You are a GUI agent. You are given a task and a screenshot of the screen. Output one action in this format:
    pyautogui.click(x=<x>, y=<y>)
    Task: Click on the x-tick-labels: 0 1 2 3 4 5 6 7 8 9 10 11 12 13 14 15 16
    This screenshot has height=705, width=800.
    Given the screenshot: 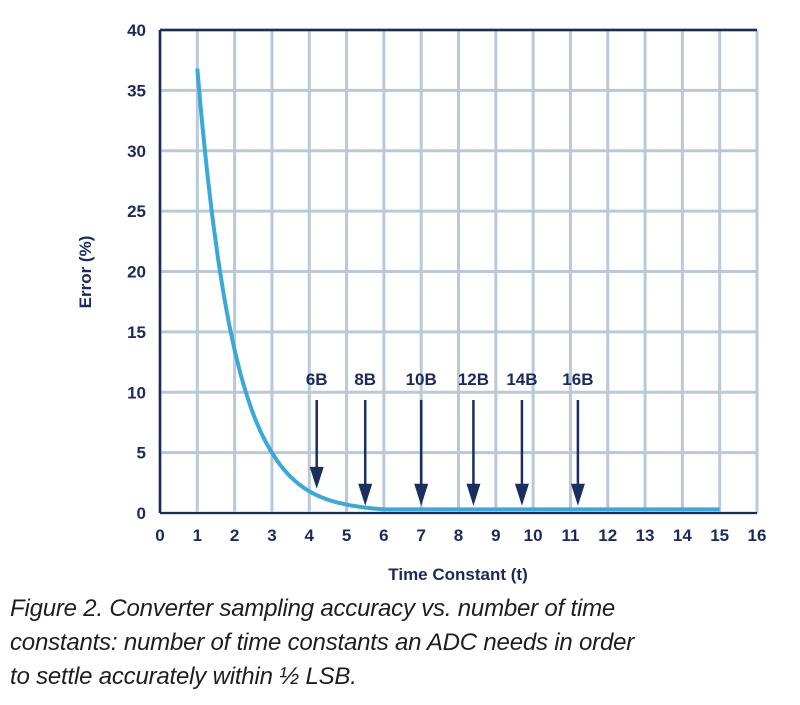 What is the action you would take?
    pyautogui.click(x=460, y=535)
    